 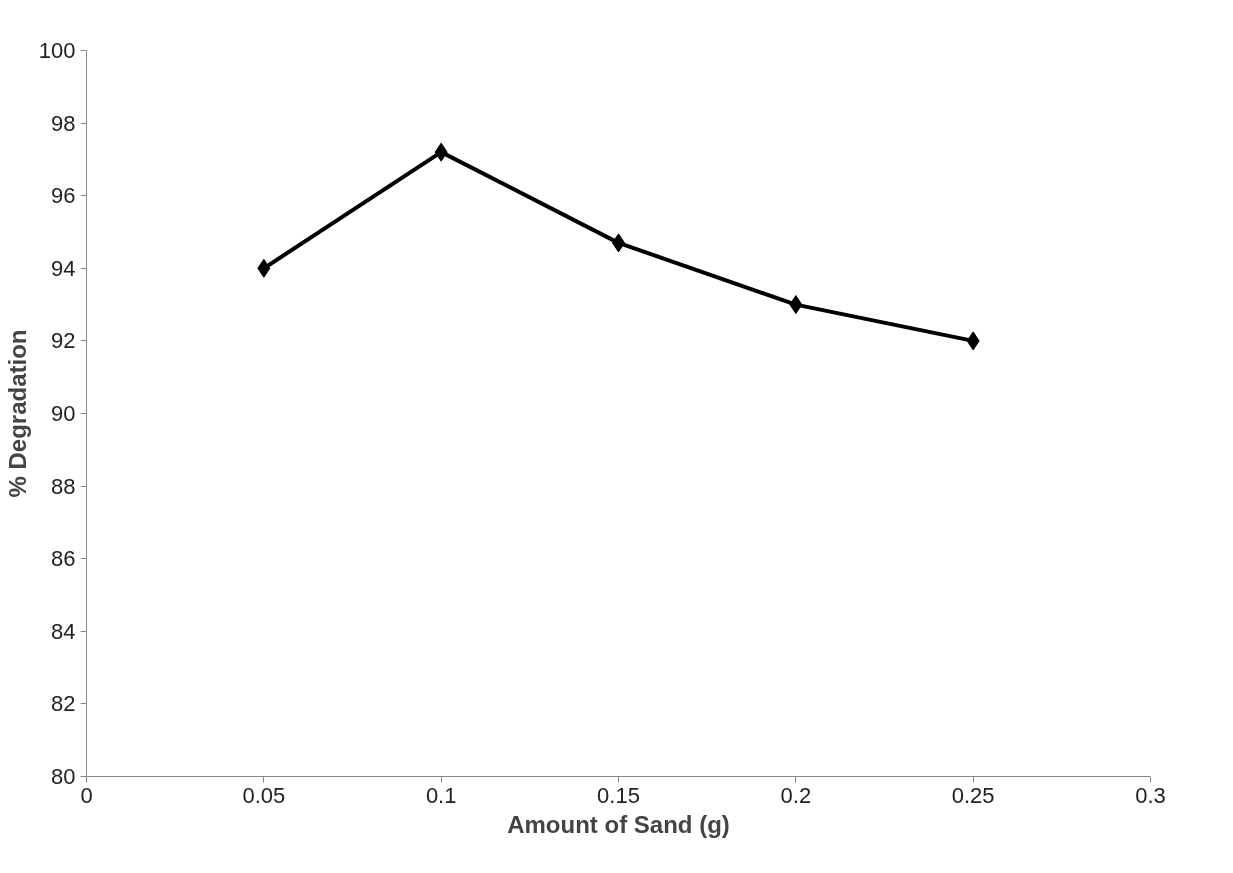 What do you see at coordinates (1150, 795) in the screenshot?
I see `x-tick-label: 0.3` at bounding box center [1150, 795].